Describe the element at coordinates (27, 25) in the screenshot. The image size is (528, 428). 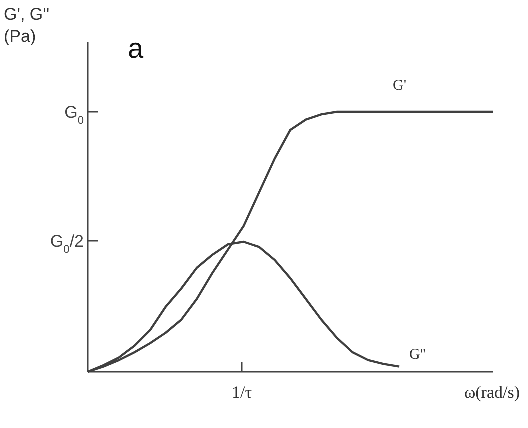
I see `y-axis-title: G', G'' (Pa)` at that location.